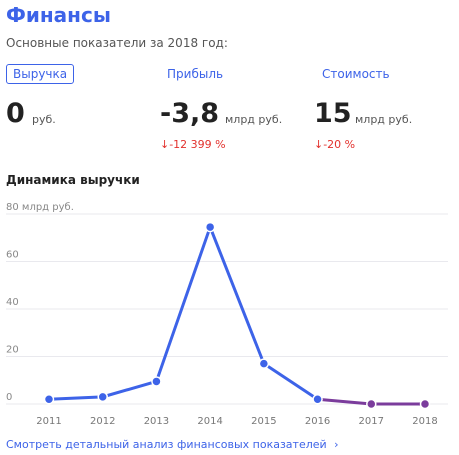  What do you see at coordinates (12, 302) in the screenshot?
I see `y-tick-label: 40` at bounding box center [12, 302].